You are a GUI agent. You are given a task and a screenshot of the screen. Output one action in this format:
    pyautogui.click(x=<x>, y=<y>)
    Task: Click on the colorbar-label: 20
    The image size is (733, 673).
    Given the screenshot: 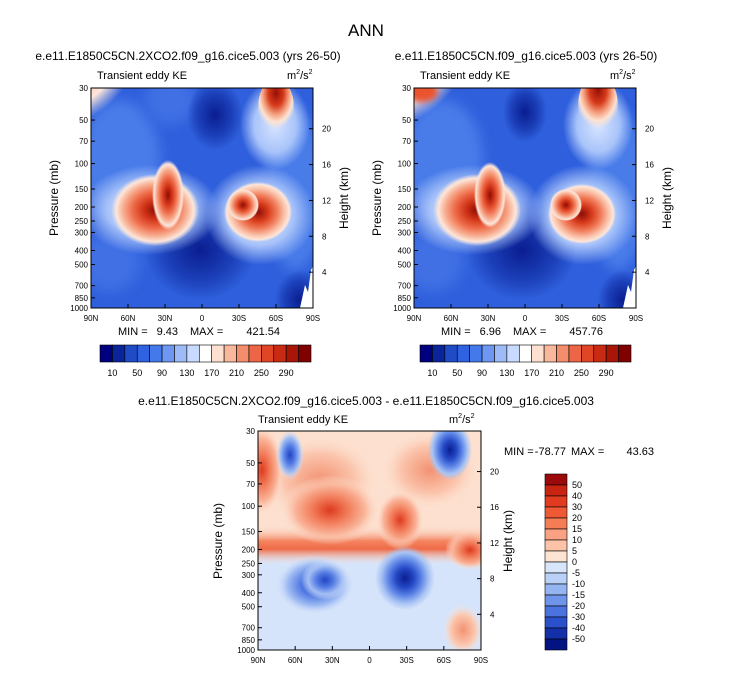 What is the action you would take?
    pyautogui.click(x=577, y=518)
    